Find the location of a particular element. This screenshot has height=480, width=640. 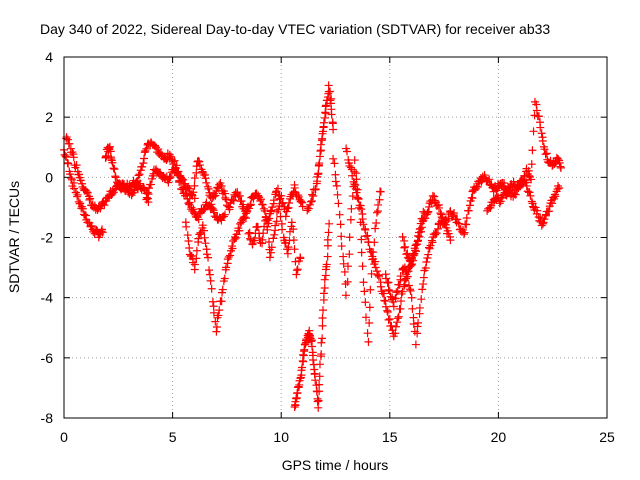

x-tick-label: 25 is located at coordinates (607, 437).